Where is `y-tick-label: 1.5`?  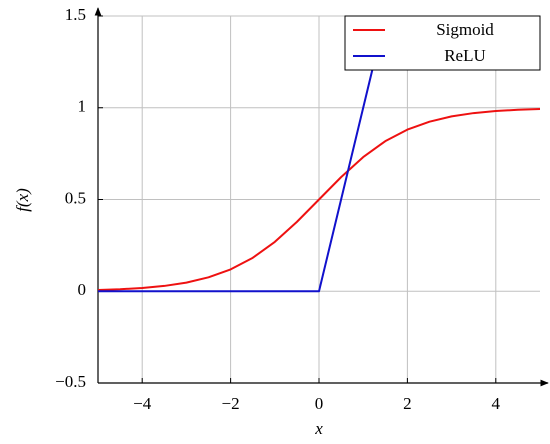 y-tick-label: 1.5 is located at coordinates (75, 14).